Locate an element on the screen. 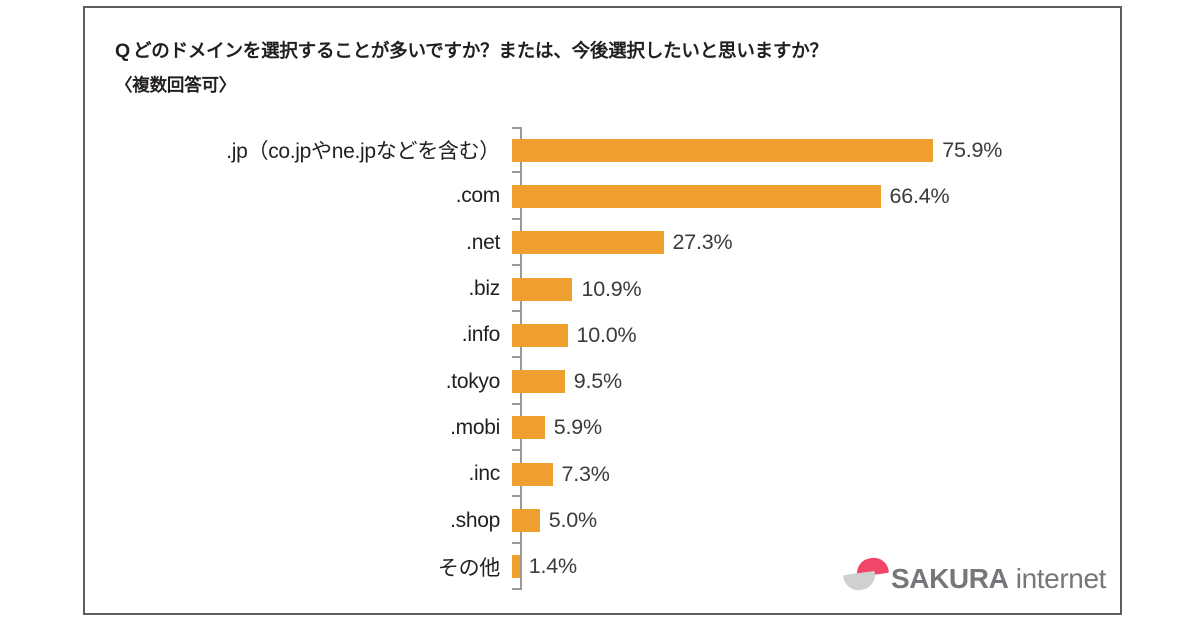 Image resolution: width=1200 pixels, height=630 pixels. category-label: .shop is located at coordinates (475, 520).